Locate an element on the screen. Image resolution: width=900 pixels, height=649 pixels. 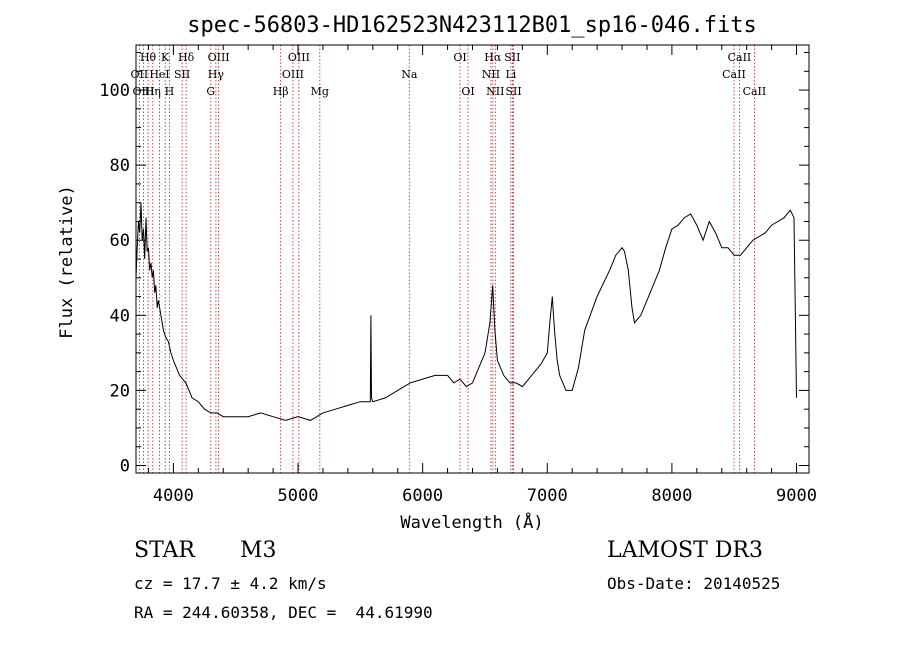
spectral-line-label: Hδ is located at coordinates (186, 57).